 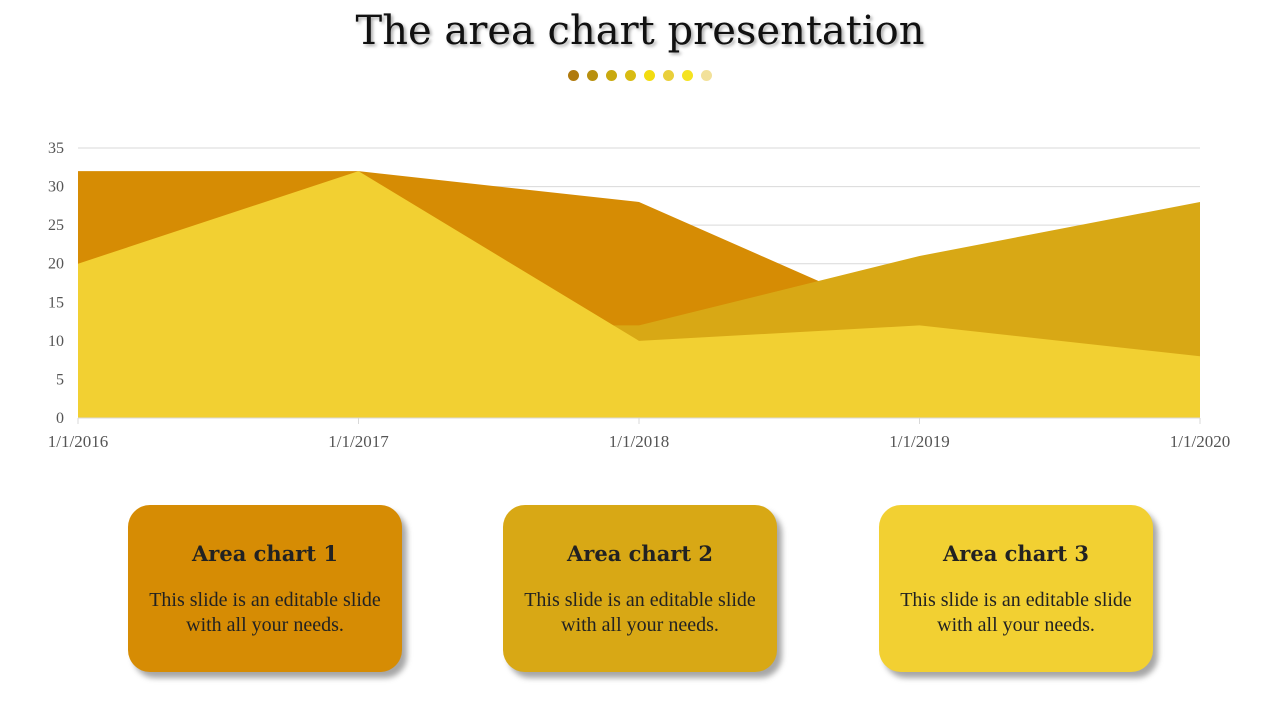 What do you see at coordinates (358, 441) in the screenshot?
I see `x-tick-label: 1/1/2017` at bounding box center [358, 441].